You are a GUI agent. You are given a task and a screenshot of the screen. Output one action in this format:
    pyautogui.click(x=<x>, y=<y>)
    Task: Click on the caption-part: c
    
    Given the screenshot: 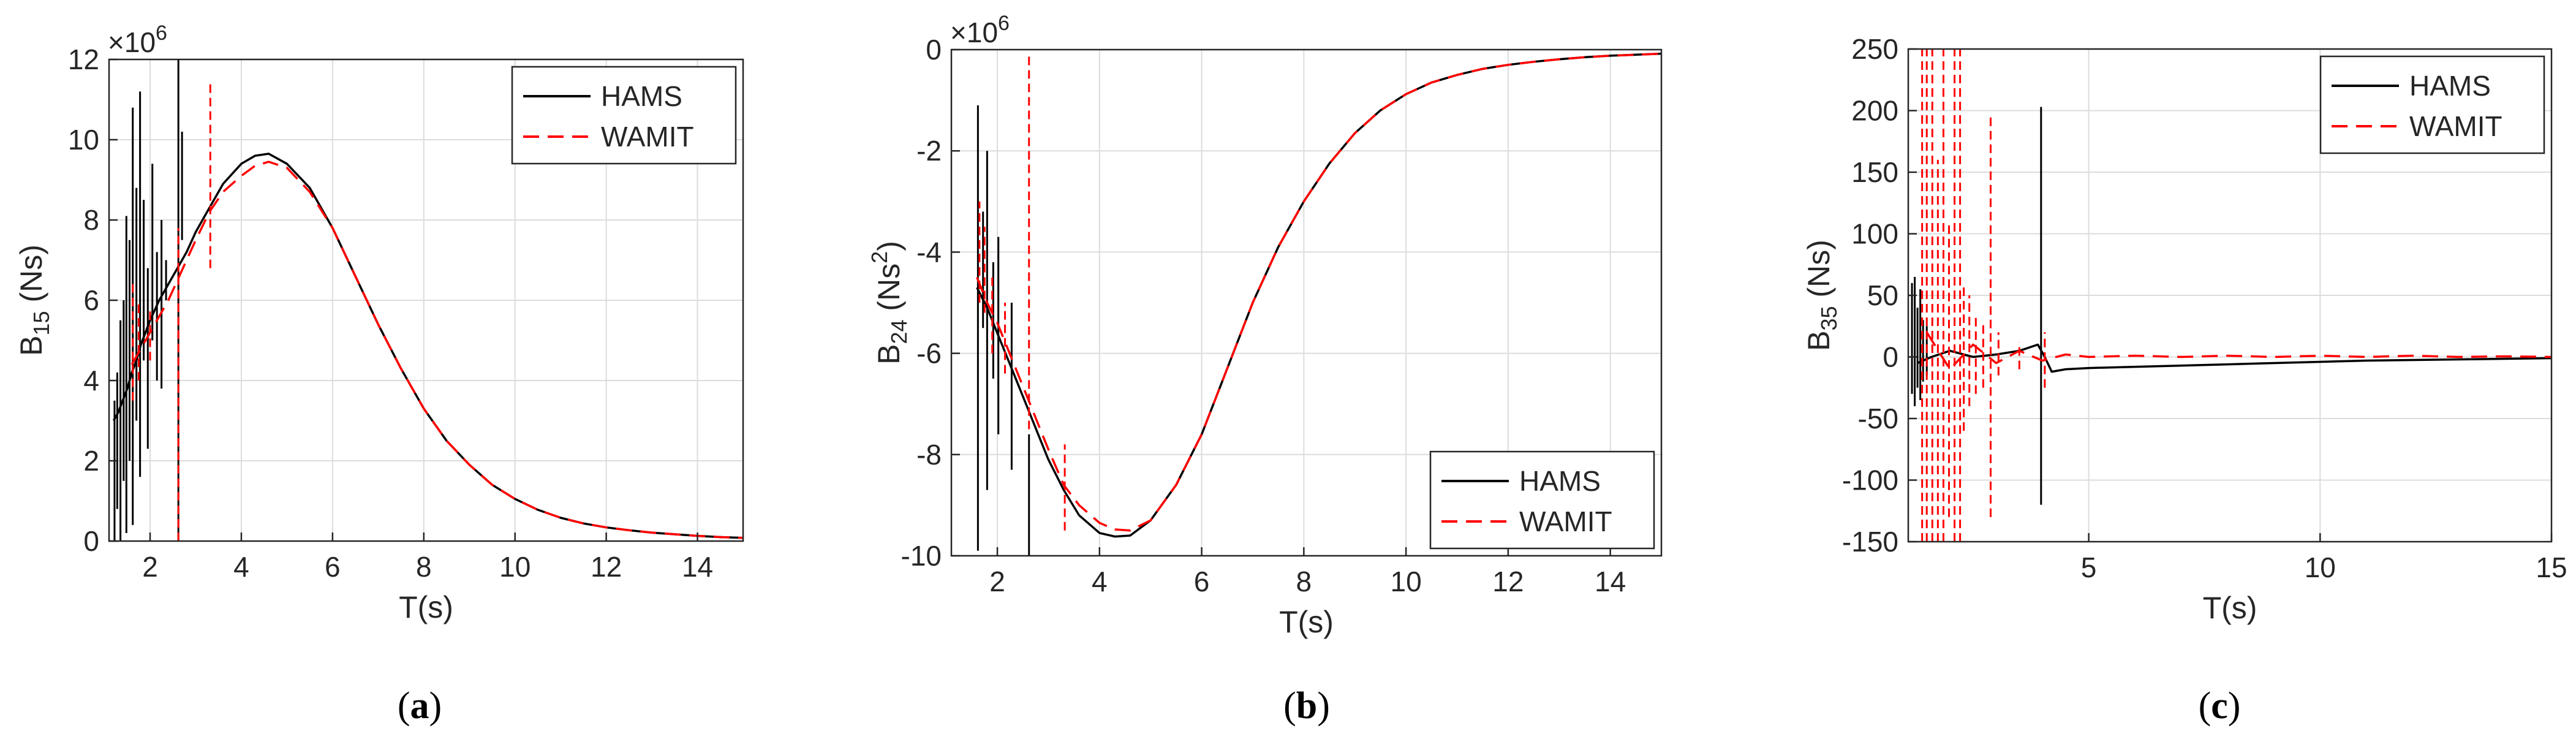 What is the action you would take?
    pyautogui.click(x=2219, y=706)
    